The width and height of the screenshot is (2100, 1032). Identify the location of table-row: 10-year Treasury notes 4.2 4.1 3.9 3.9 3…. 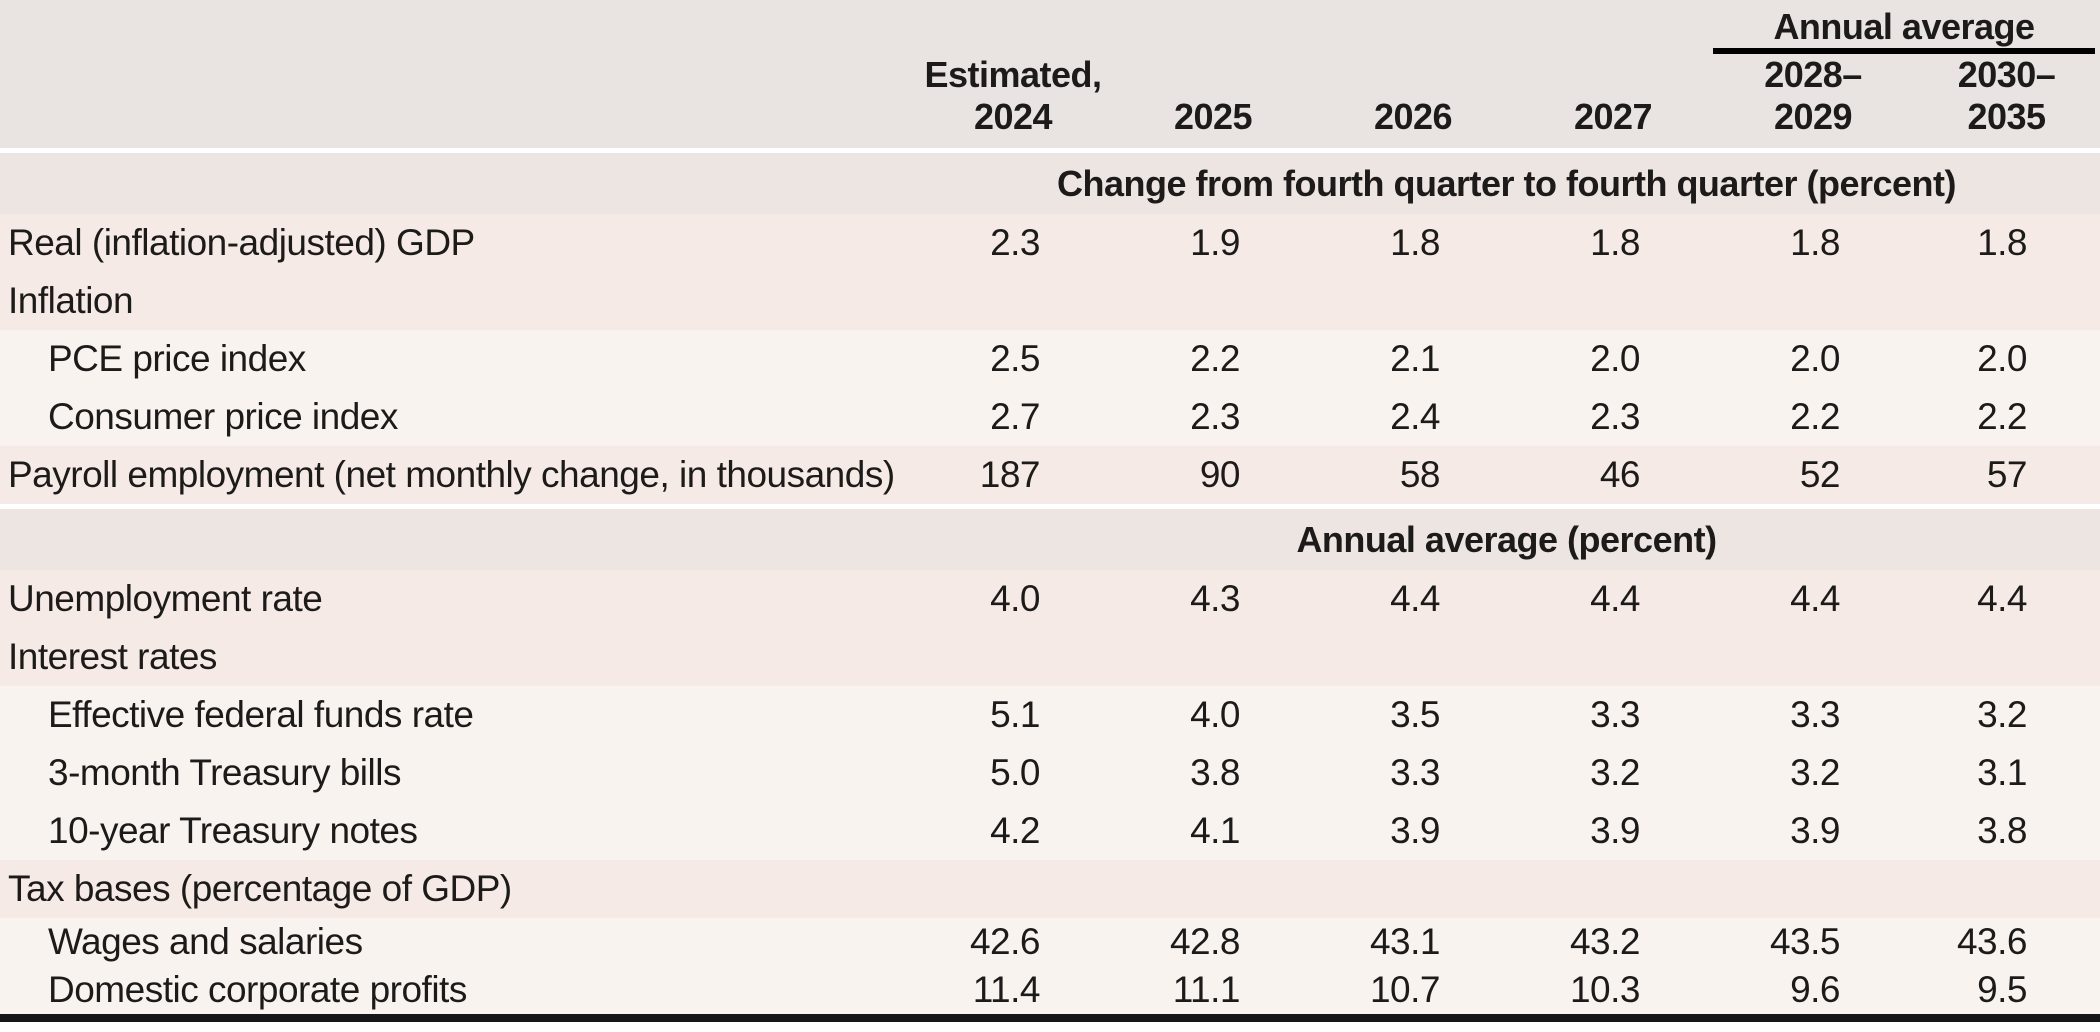
(1050, 831).